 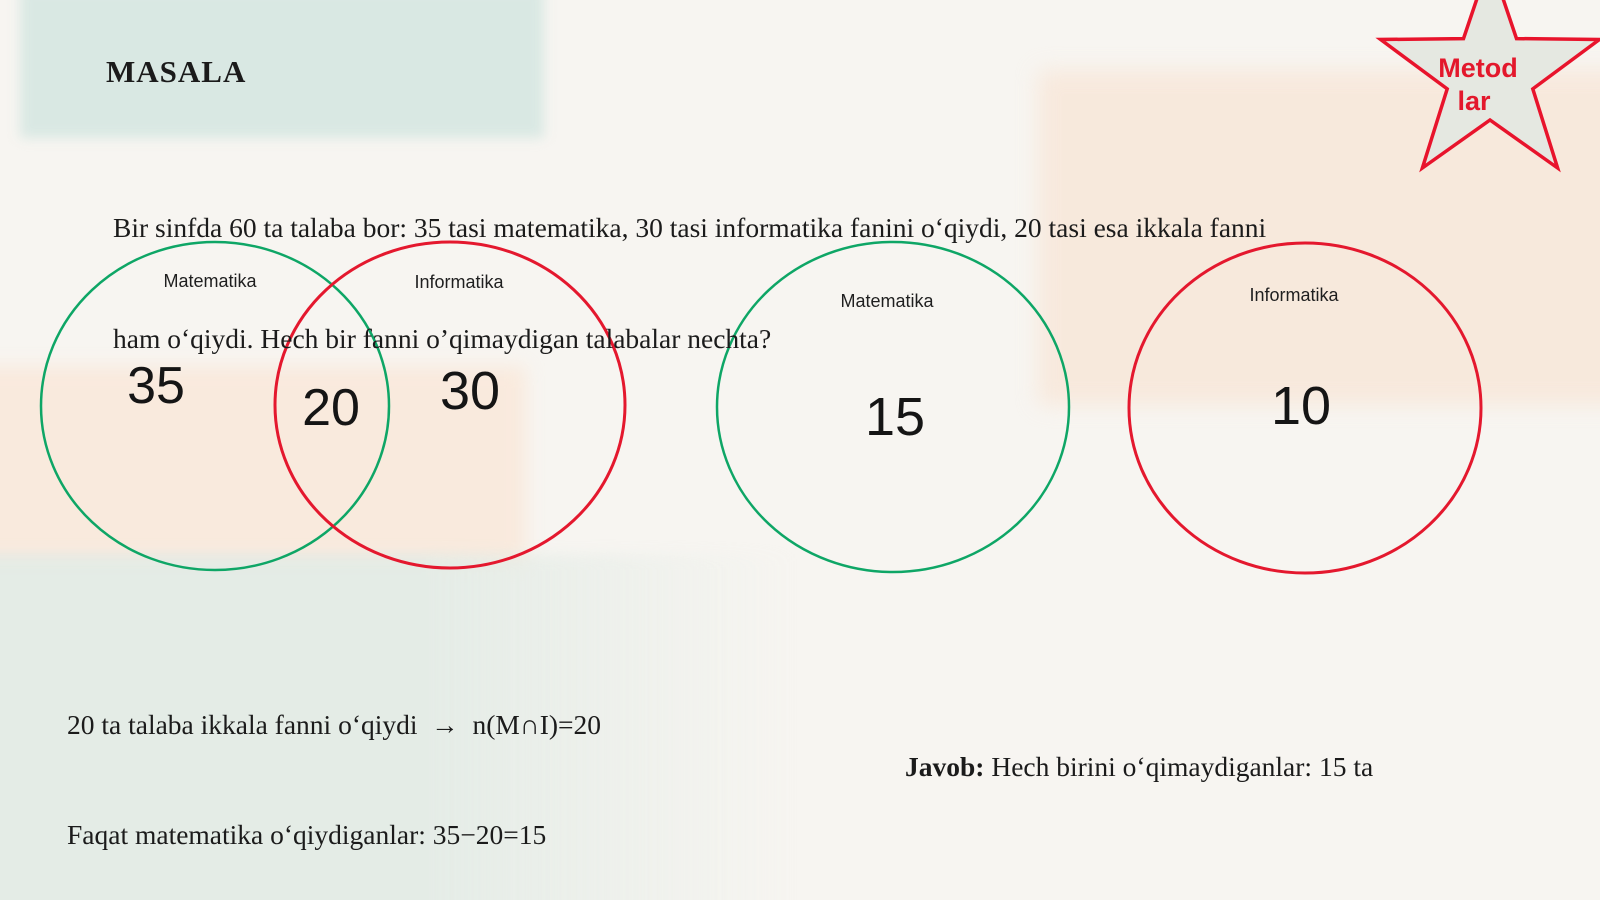 I want to click on answer-label: Javob:, so click(x=945, y=766).